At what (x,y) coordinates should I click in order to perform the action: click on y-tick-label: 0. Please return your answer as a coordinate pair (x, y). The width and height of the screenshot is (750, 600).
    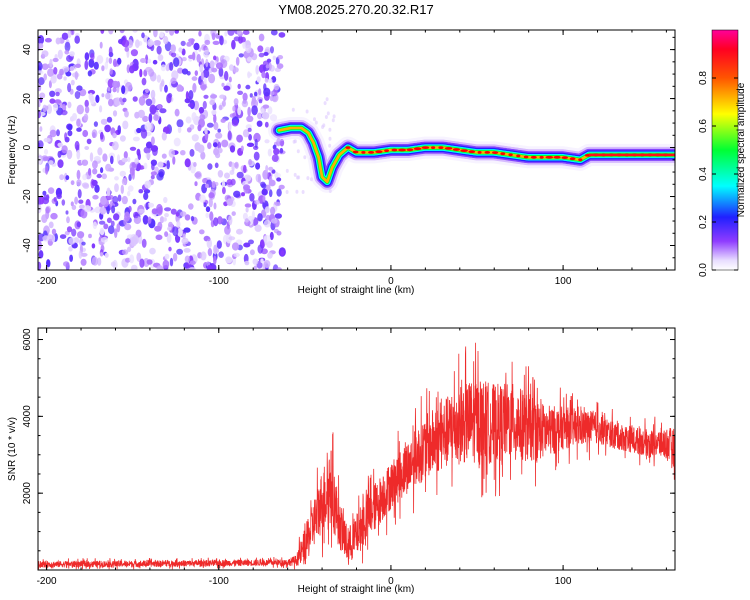
    Looking at the image, I should click on (27, 147).